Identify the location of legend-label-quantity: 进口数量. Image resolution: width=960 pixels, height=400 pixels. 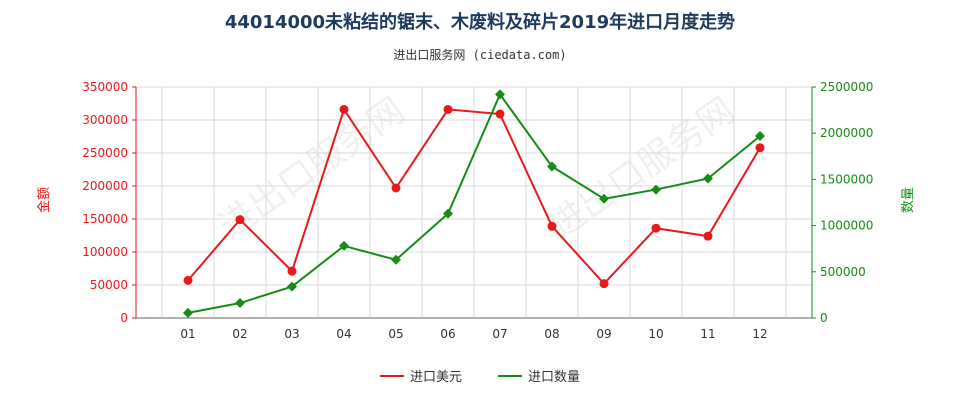
(554, 377).